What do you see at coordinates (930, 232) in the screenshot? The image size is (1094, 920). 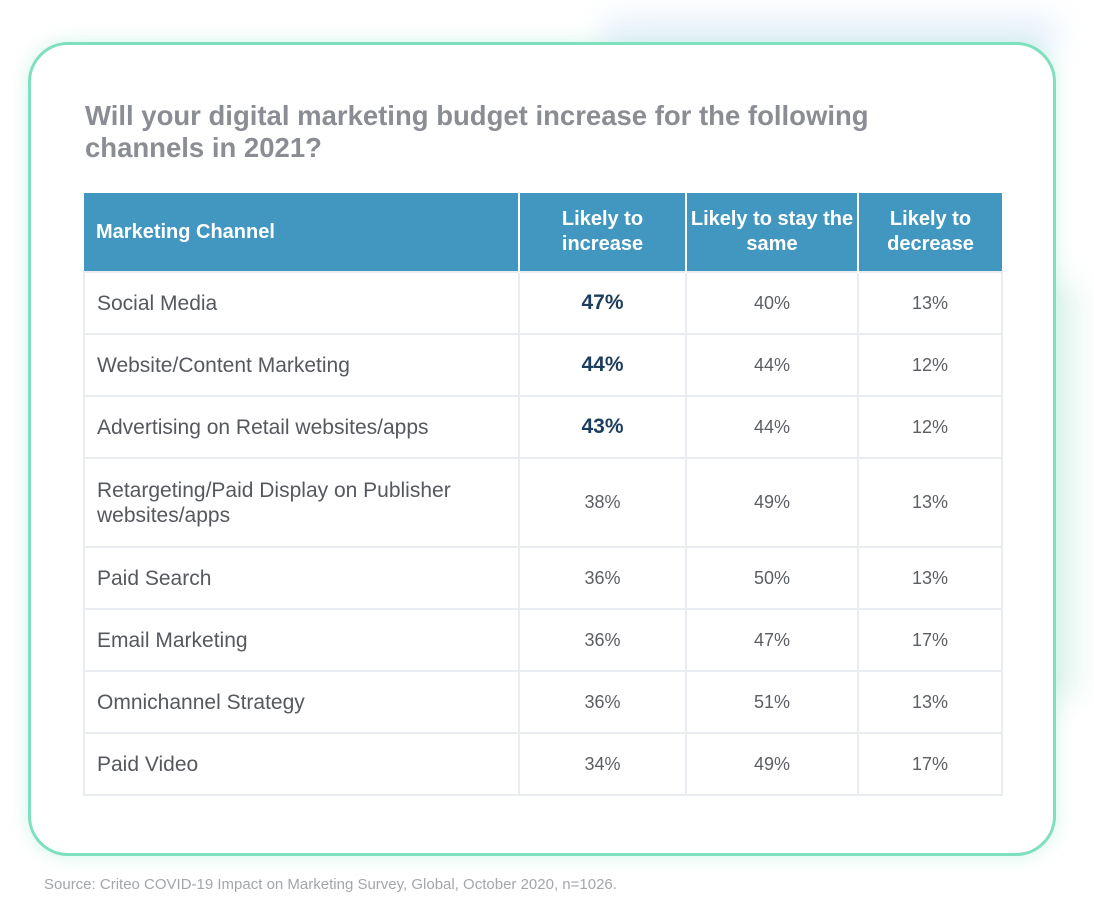 I see `column-header-decrease: Likely to decrease` at bounding box center [930, 232].